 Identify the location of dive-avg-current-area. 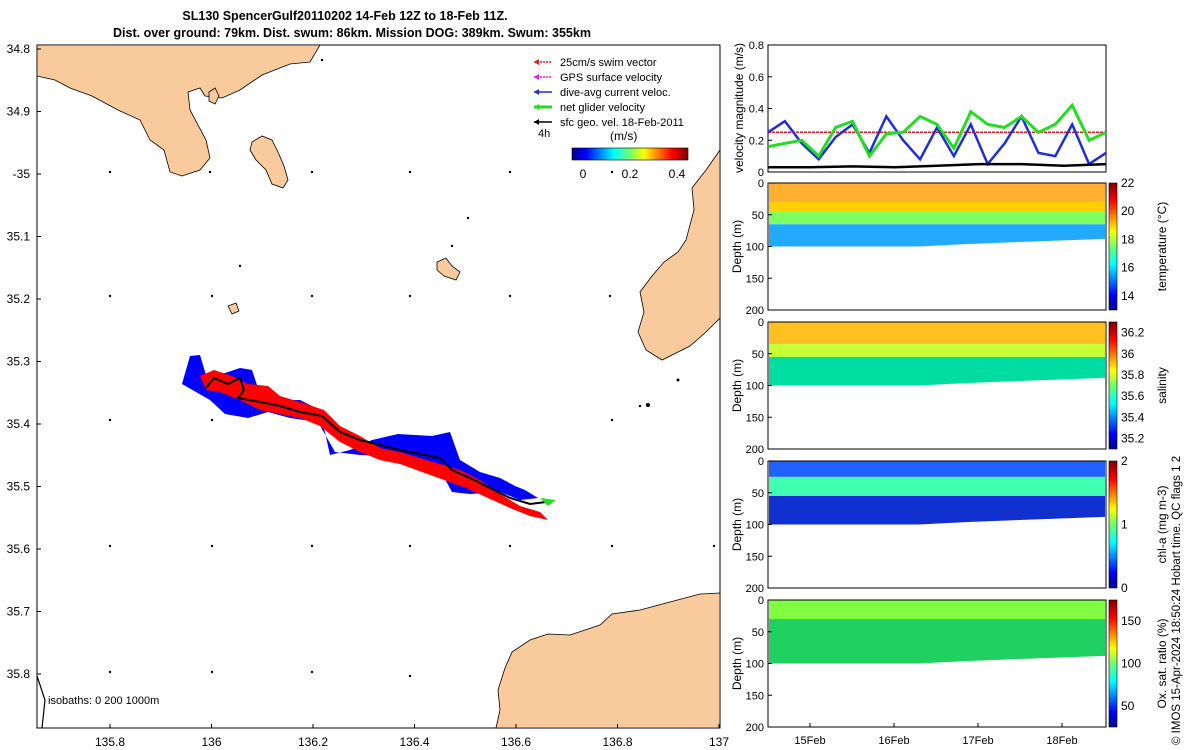
(360, 427).